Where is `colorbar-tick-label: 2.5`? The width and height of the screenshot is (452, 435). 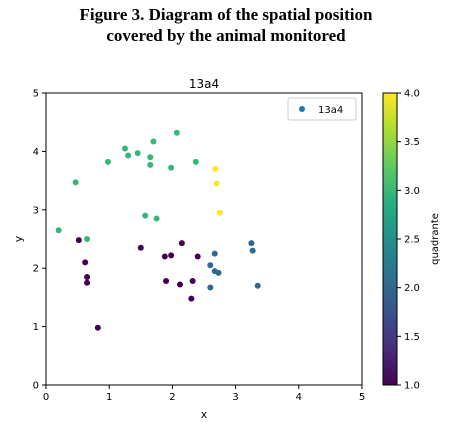 colorbar-tick-label: 2.5 is located at coordinates (412, 240).